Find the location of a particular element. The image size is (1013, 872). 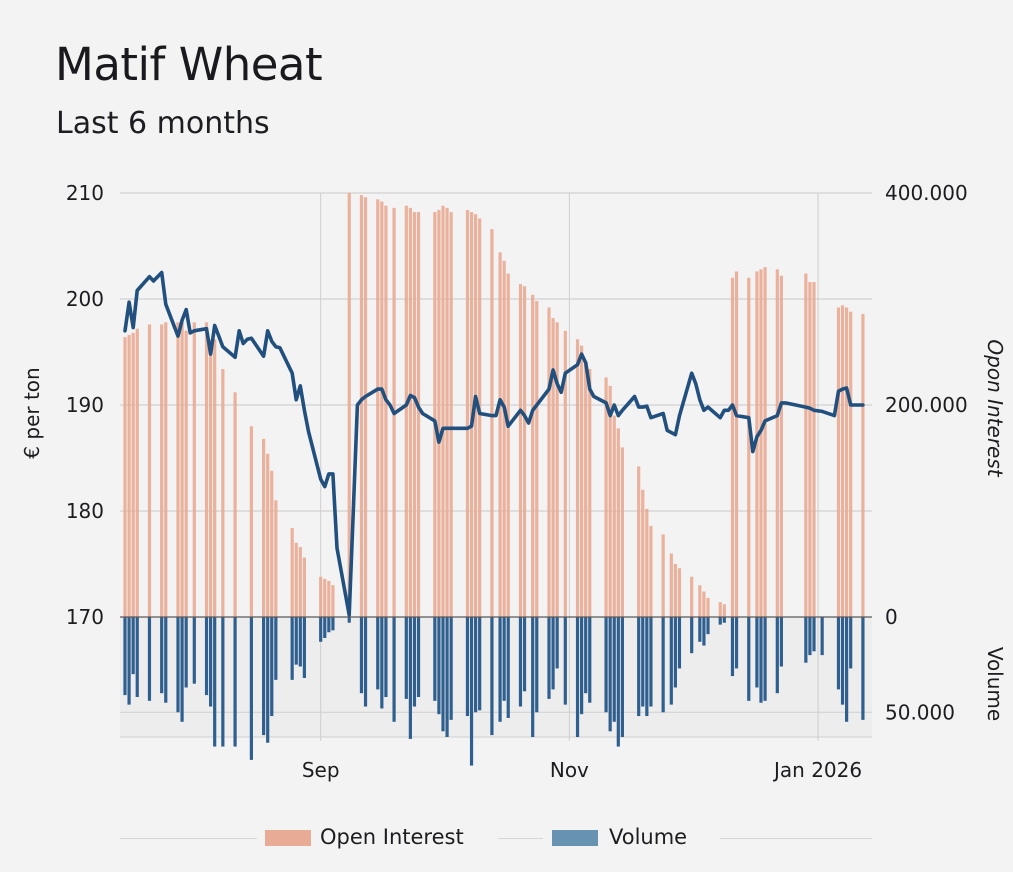

price-tick-label: 170 is located at coordinates (85, 617).